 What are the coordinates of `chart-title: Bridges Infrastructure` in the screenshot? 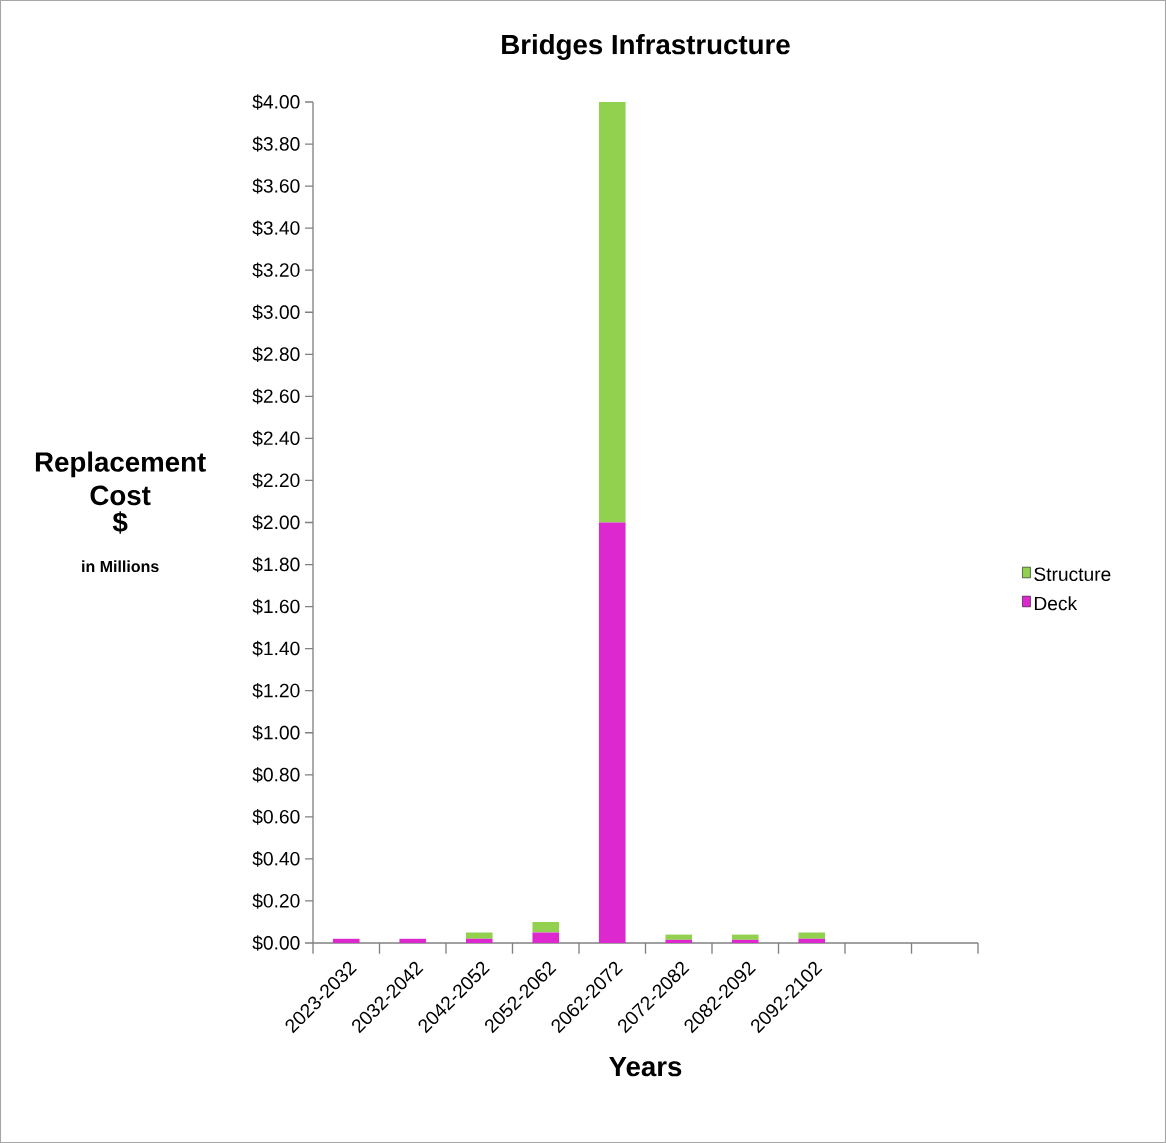 It's located at (646, 47).